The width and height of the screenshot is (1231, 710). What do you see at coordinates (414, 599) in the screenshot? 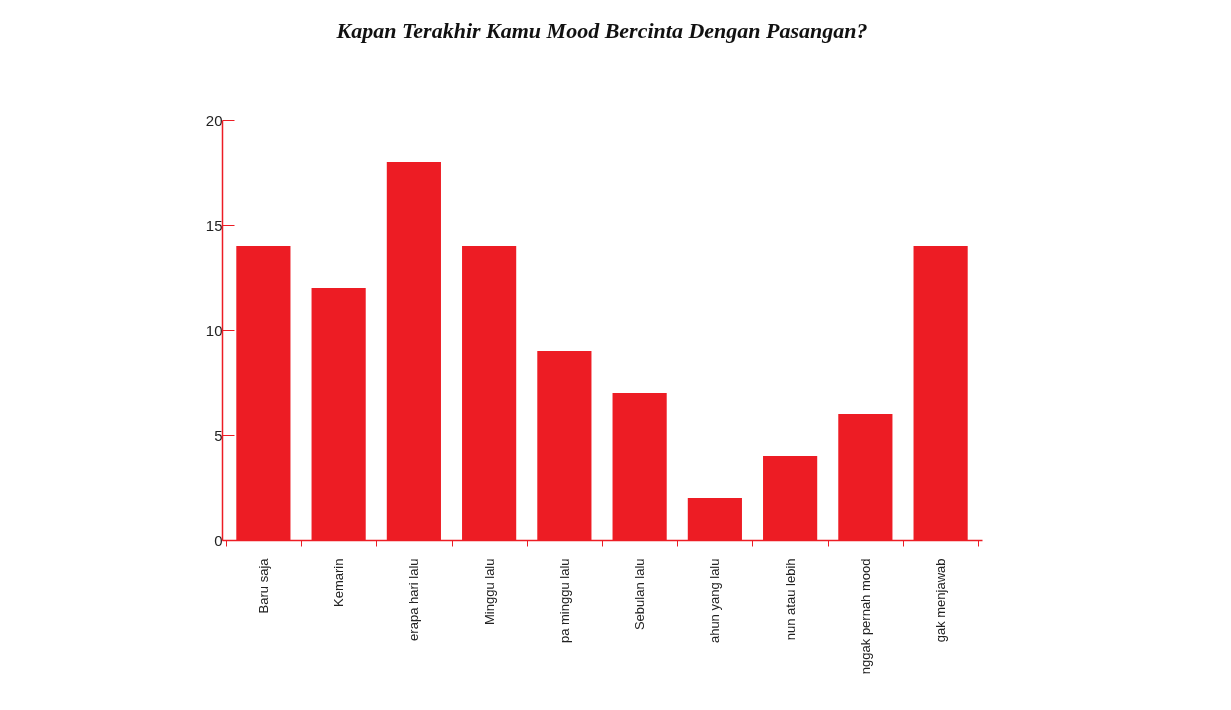
I see `x-tick-label: erapa hari lalu` at bounding box center [414, 599].